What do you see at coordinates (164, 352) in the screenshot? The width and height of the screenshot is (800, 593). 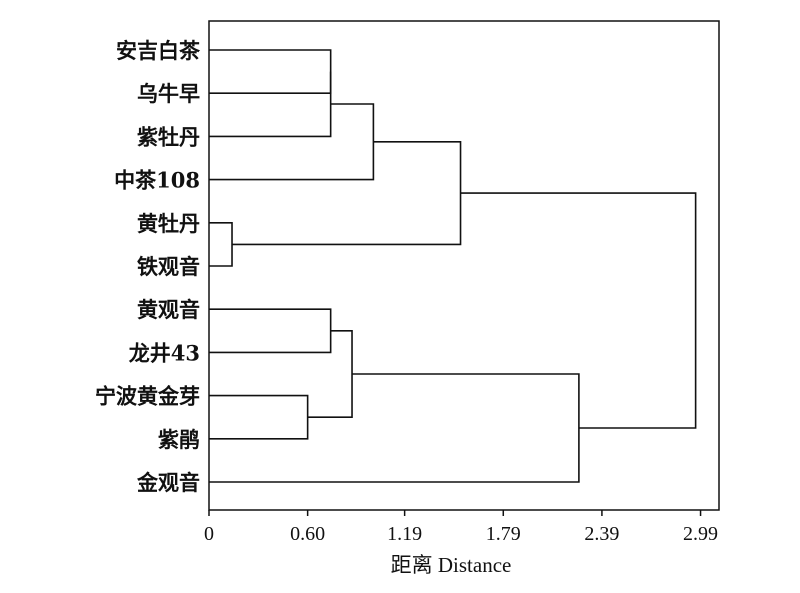 I see `leaf-label: 龙井43` at bounding box center [164, 352].